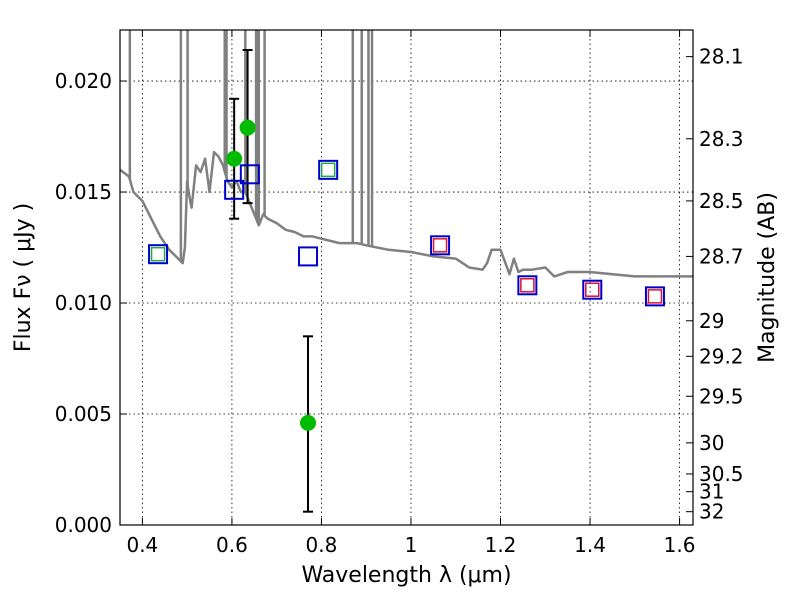 The width and height of the screenshot is (800, 600). Describe the element at coordinates (23, 277) in the screenshot. I see `y-axis-title: Flux Fν ( μJy )` at that location.